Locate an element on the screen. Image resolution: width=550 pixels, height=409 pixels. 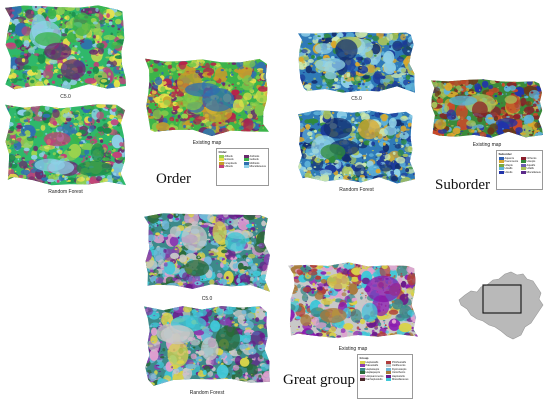
suborder-existing-map is located at coordinates (487, 108).